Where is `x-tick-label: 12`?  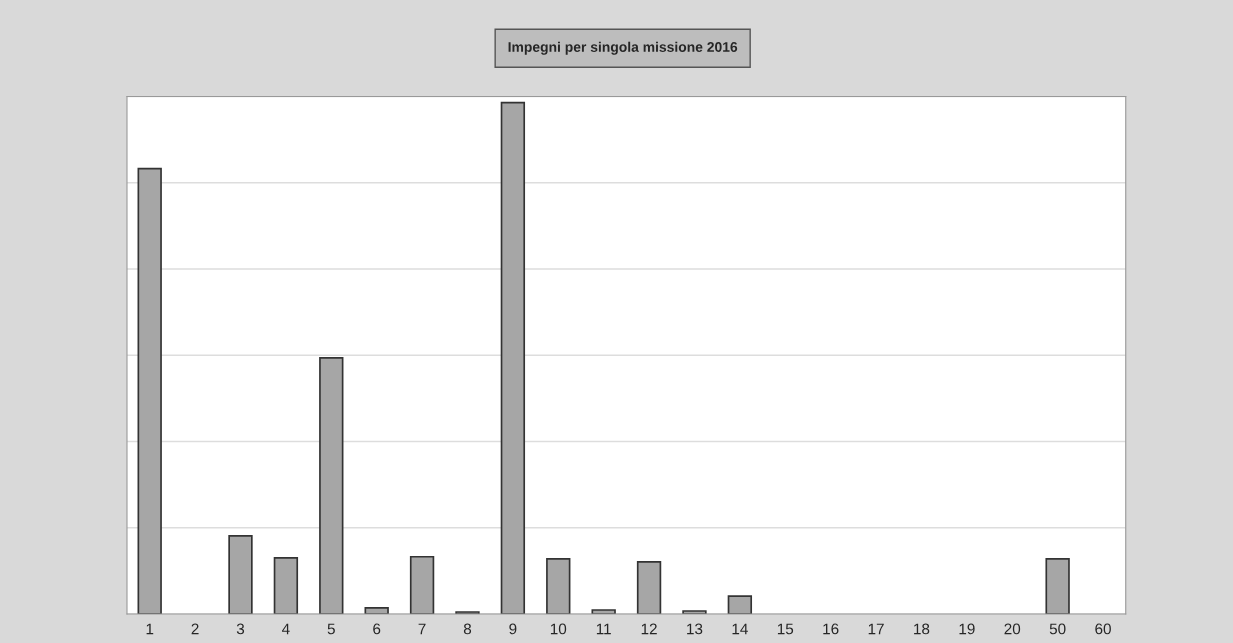
x-tick-label: 12 is located at coordinates (649, 629).